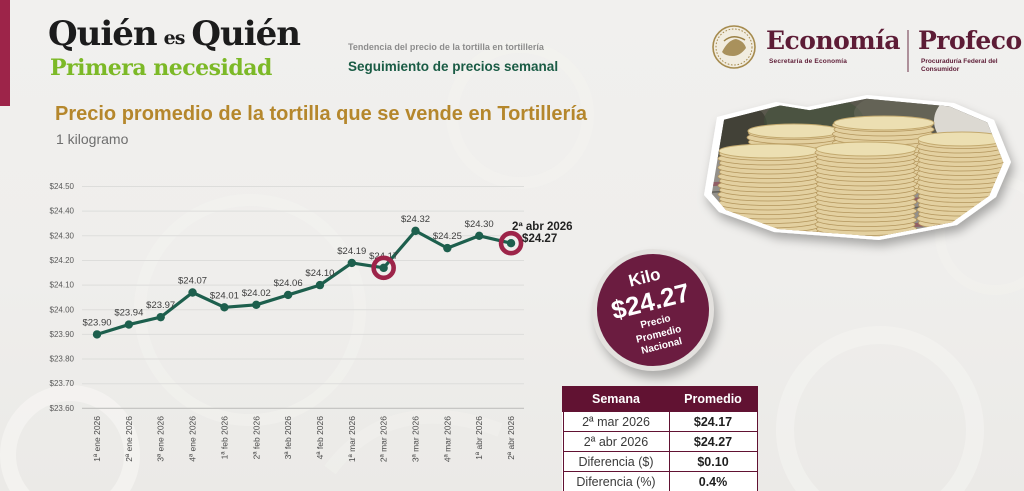 This screenshot has width=1024, height=491. I want to click on price-line, so click(304, 282).